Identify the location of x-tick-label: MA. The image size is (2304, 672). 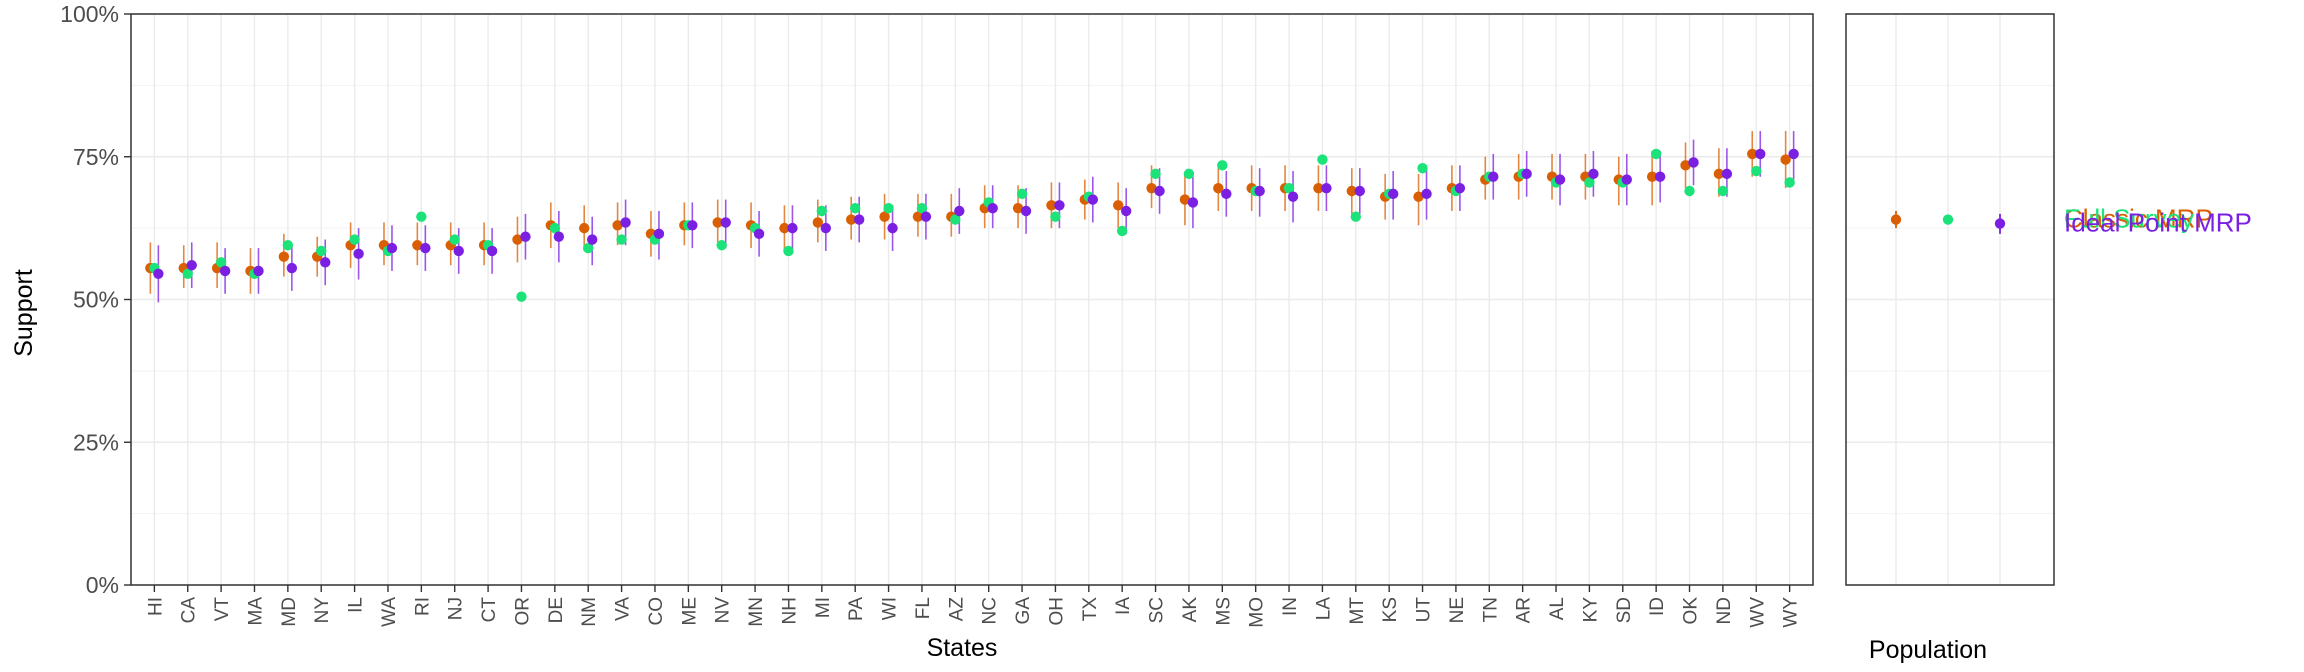
(255, 611).